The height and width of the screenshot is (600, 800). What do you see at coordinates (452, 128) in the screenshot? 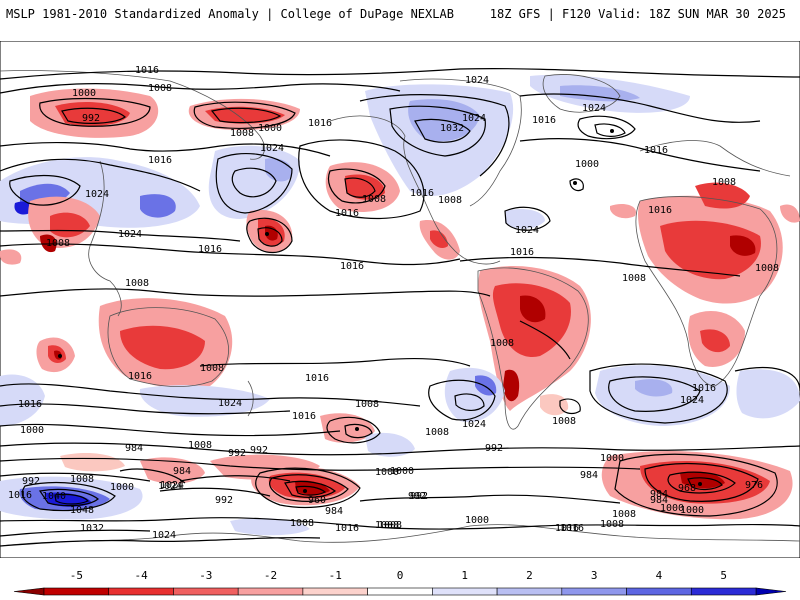
I see `isobar-label: 1032` at bounding box center [452, 128].